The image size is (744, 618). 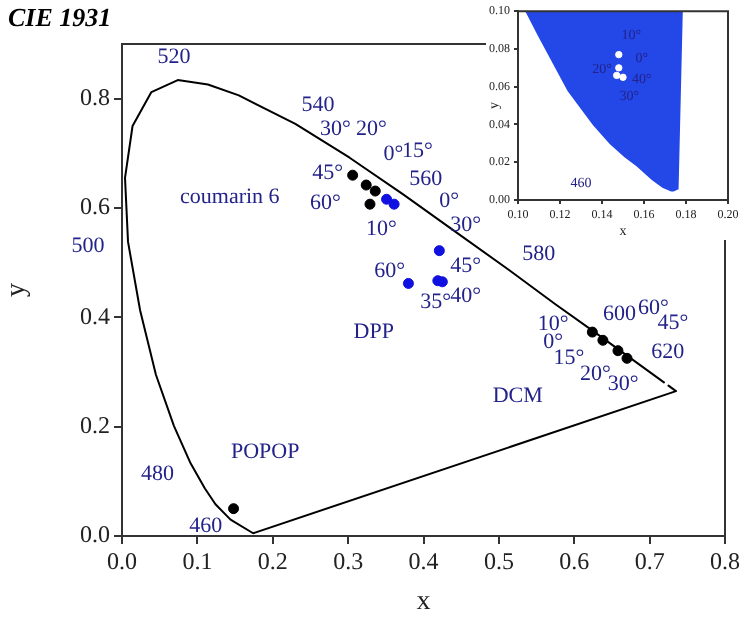 What do you see at coordinates (373, 332) in the screenshot?
I see `annotation: DPP` at bounding box center [373, 332].